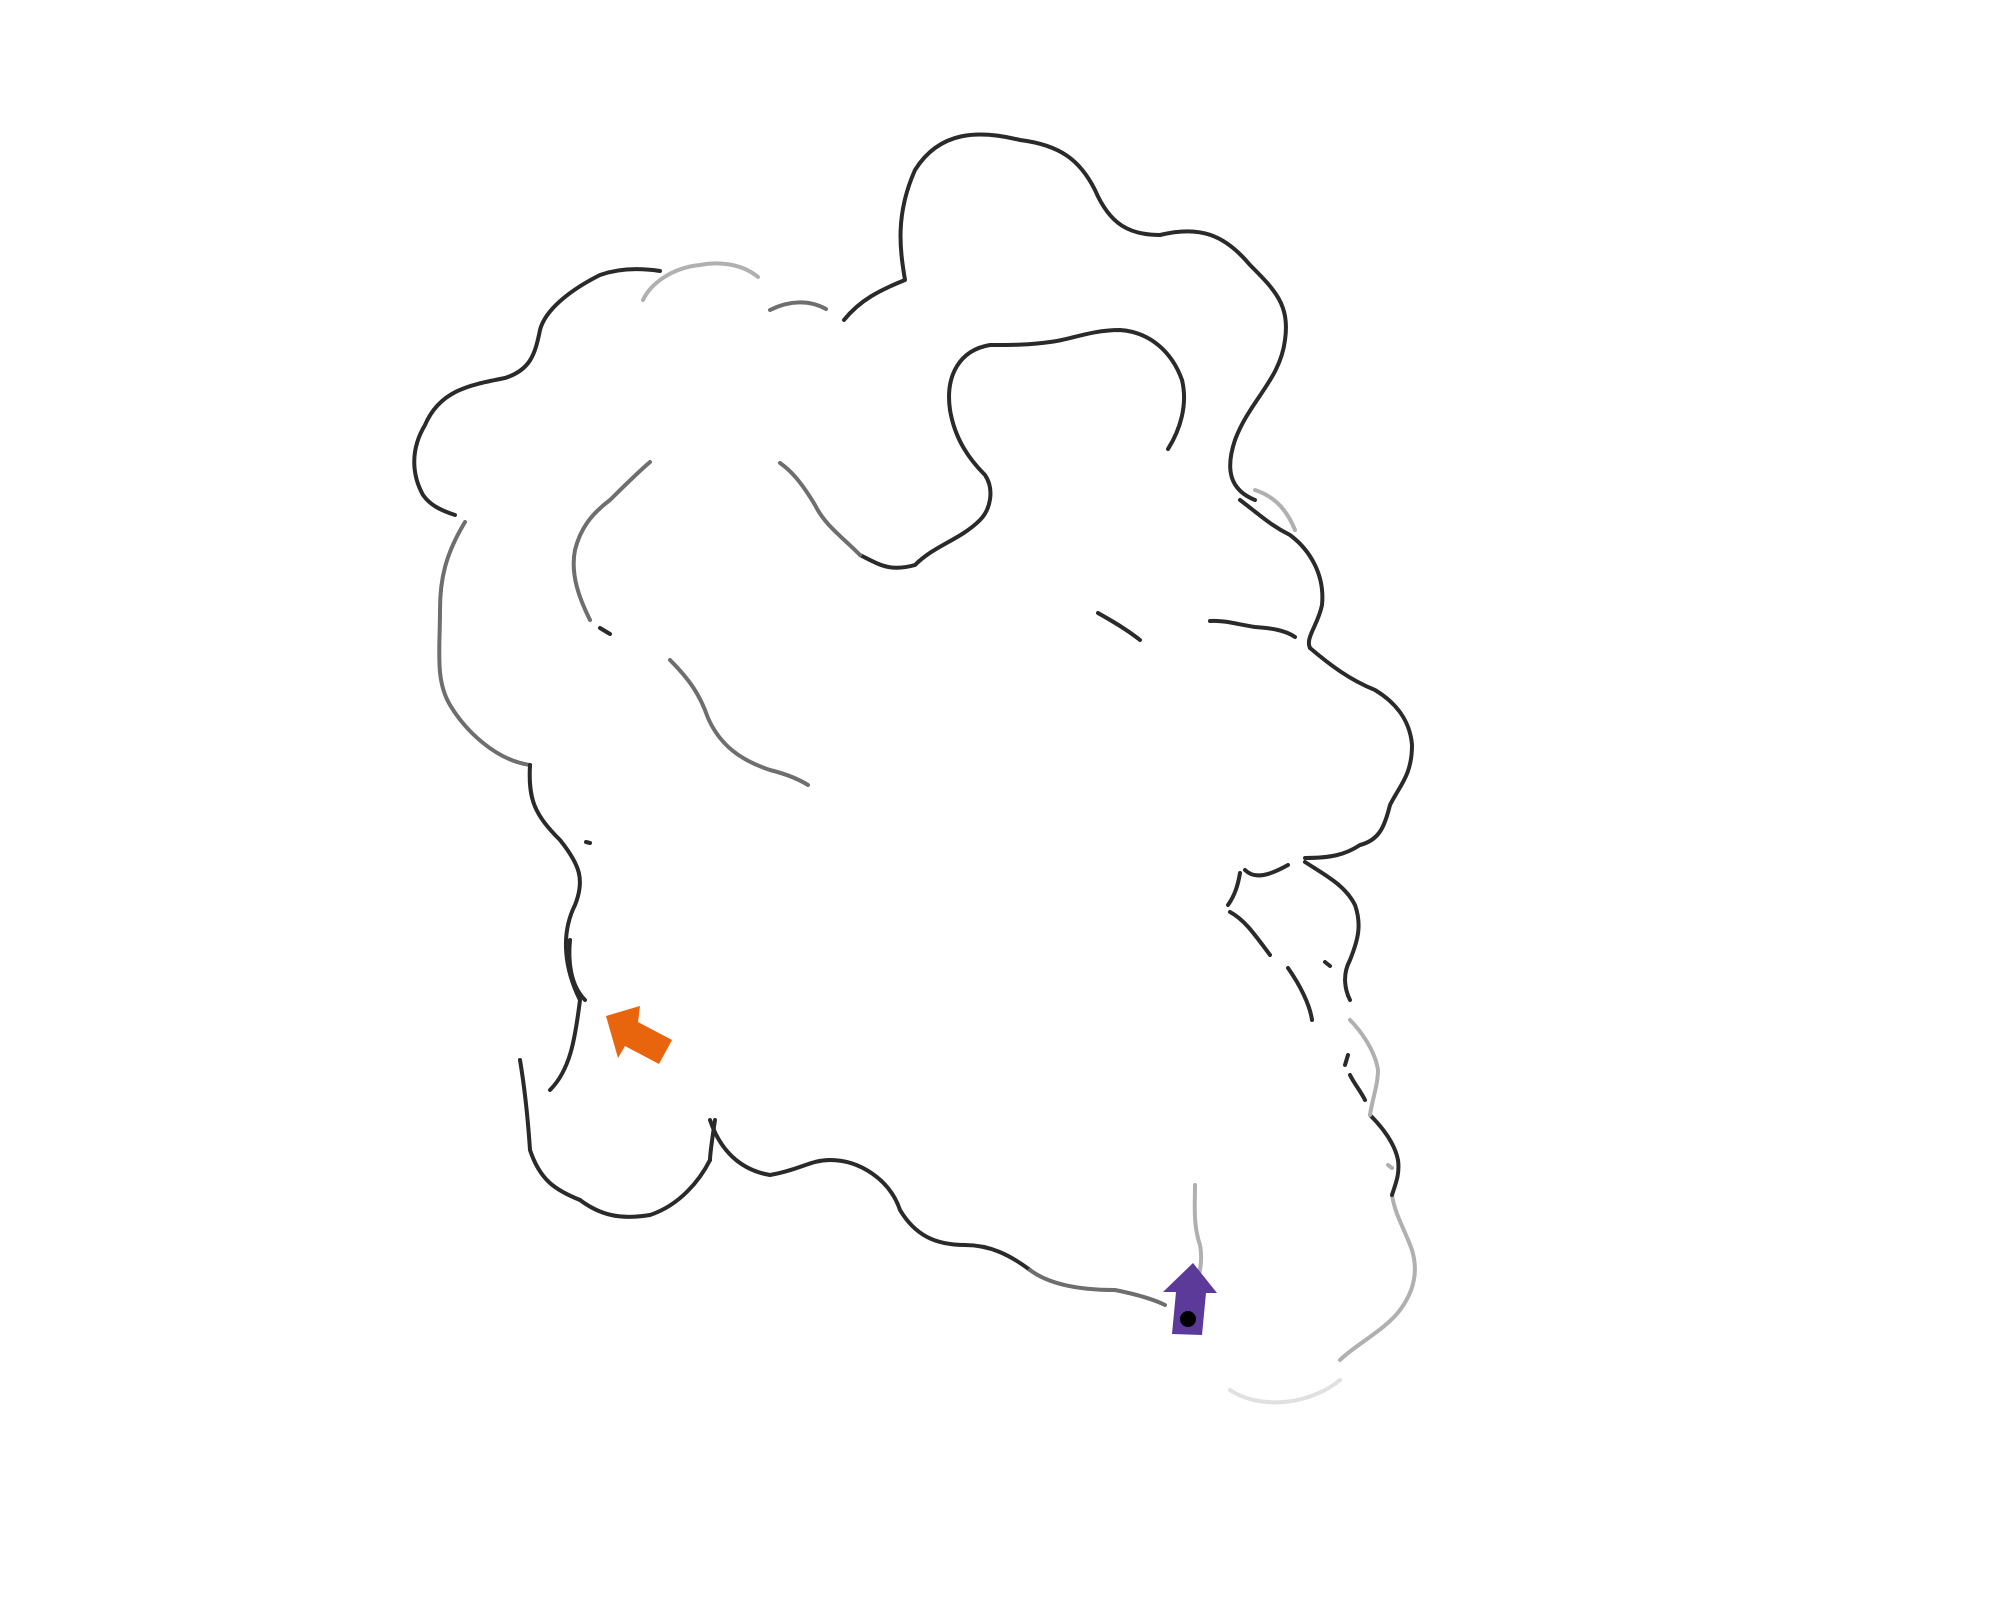 This screenshot has height=1604, width=1995. Describe the element at coordinates (1188, 1319) in the screenshot. I see `player-dot` at that location.